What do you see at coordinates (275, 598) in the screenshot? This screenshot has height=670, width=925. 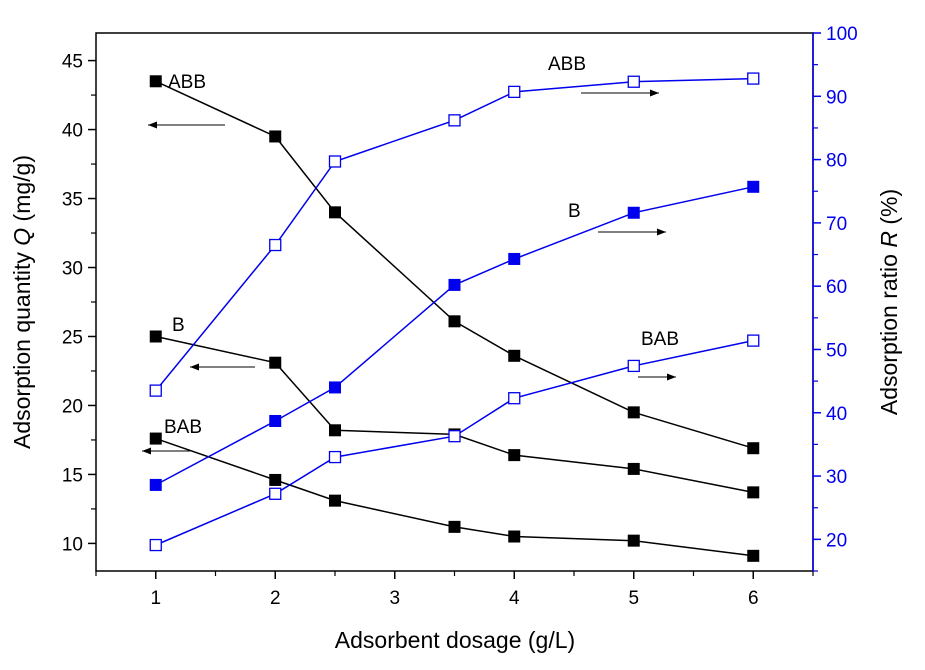 I see `x-tick-label: 2` at bounding box center [275, 598].